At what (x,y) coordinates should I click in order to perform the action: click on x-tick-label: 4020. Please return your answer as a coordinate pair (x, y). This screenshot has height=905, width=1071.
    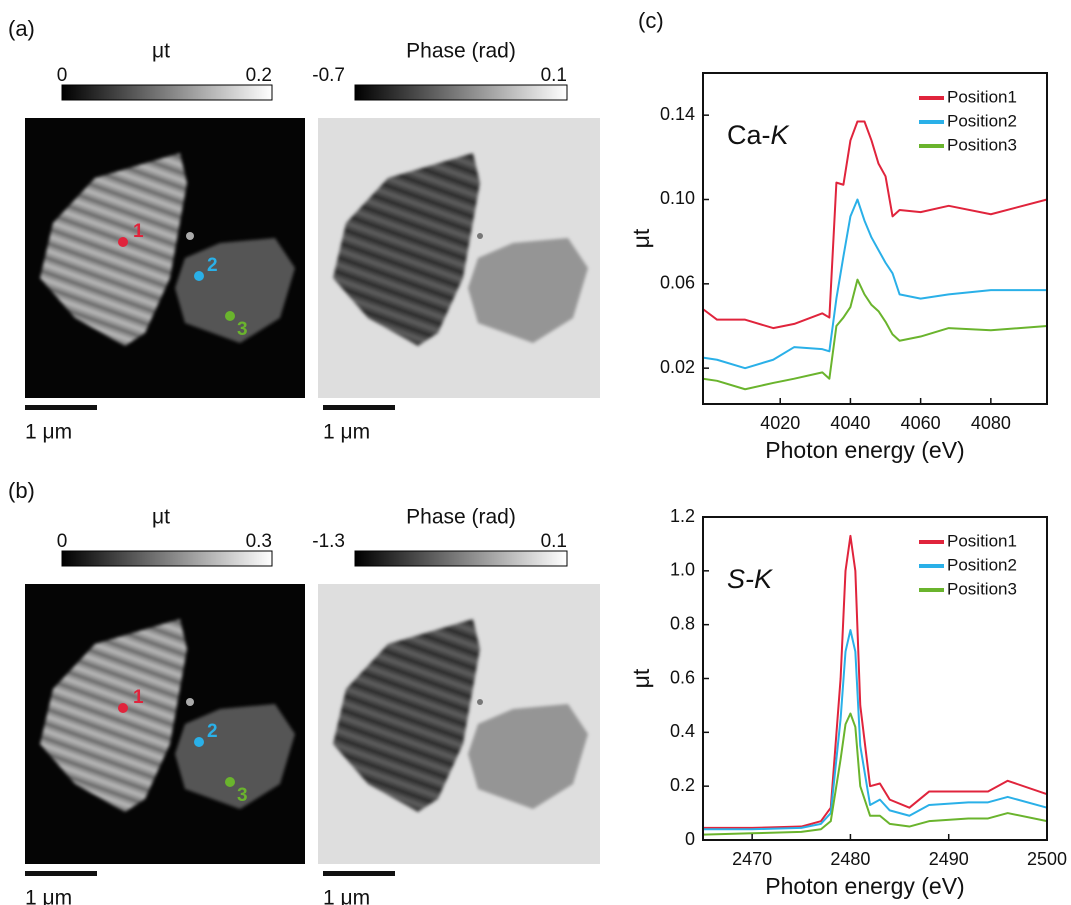
    Looking at the image, I should click on (780, 423).